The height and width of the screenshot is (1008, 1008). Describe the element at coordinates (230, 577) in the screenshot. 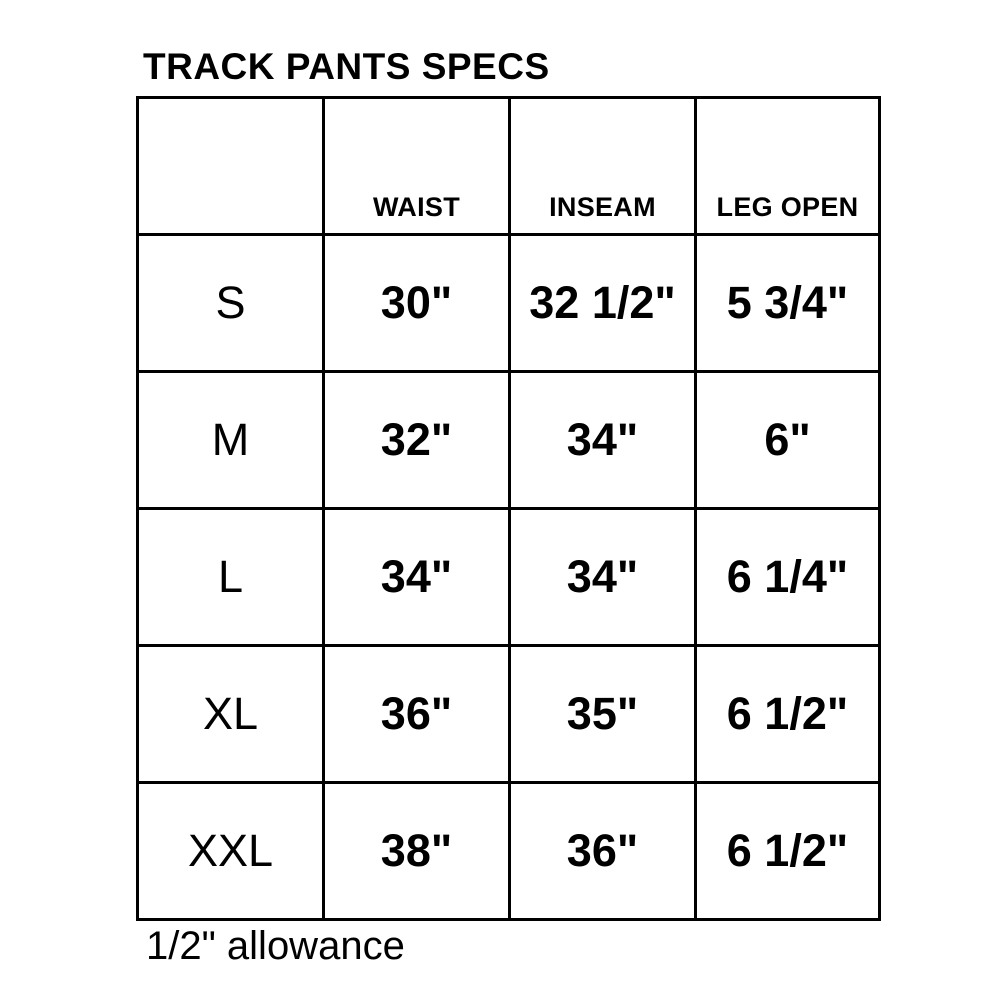

I see `size-label: L` at that location.